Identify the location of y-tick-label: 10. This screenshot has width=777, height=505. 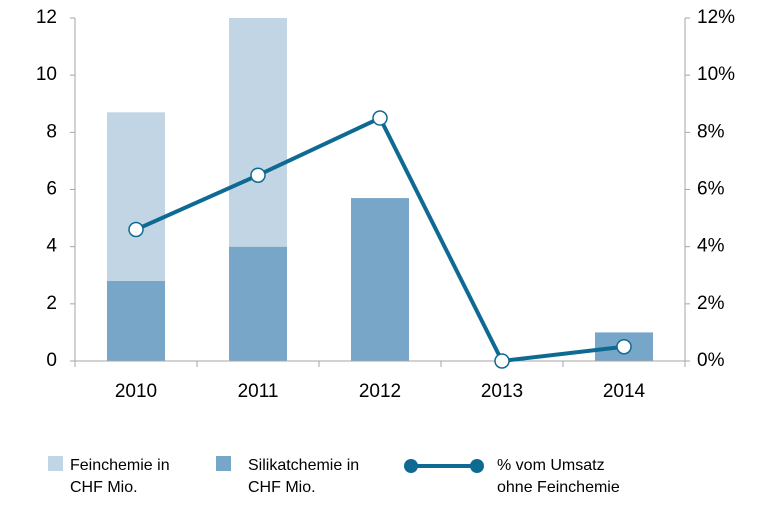
(46, 74).